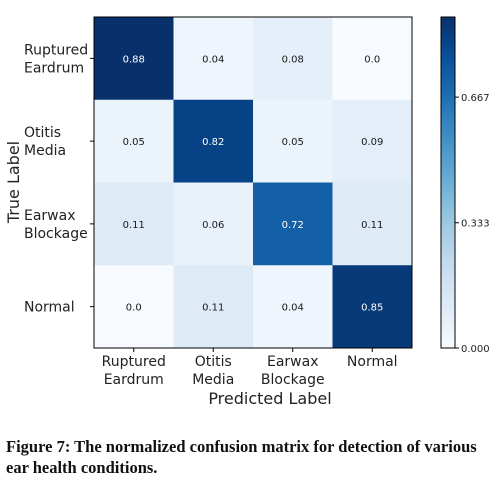  I want to click on cell-value-label: 0.08, so click(293, 59).